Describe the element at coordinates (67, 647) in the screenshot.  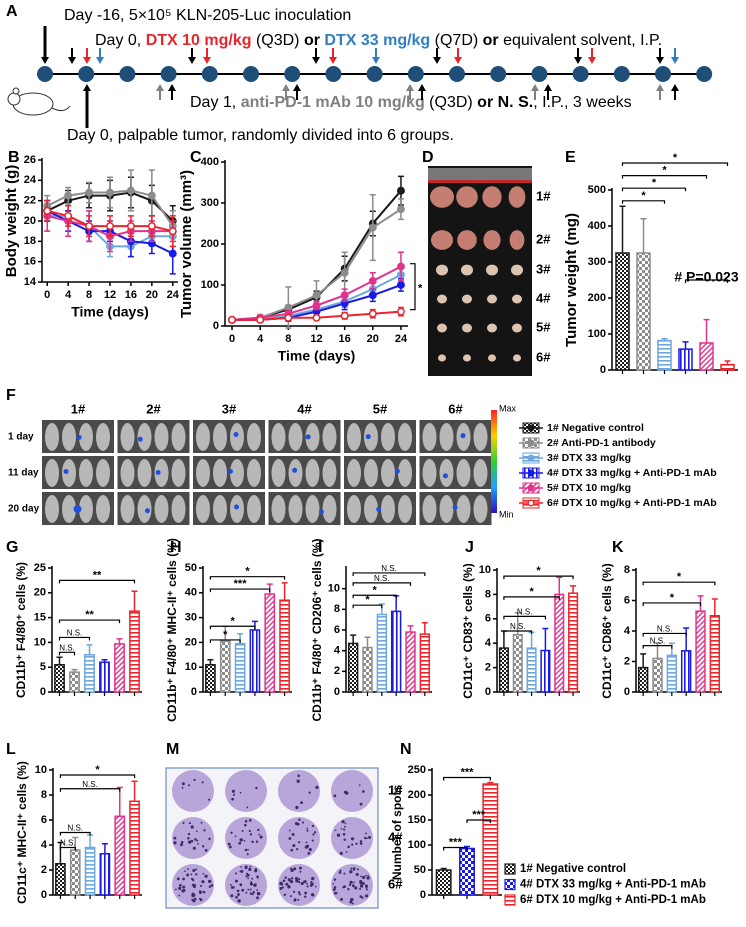
I see `annotation: N.S.` at that location.